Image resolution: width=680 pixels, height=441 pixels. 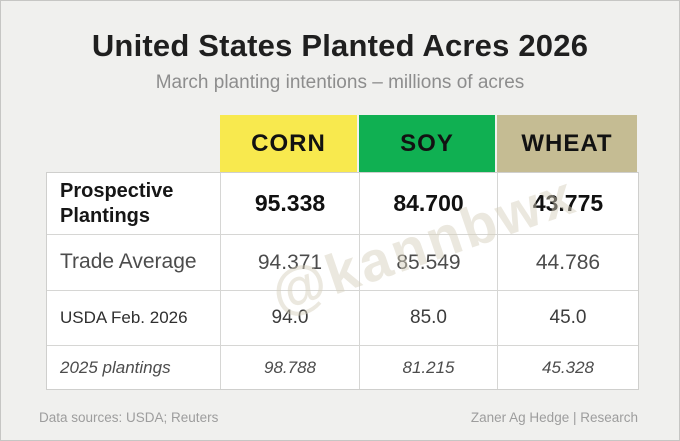 What do you see at coordinates (568, 317) in the screenshot?
I see `cell-wheat: 45.0` at bounding box center [568, 317].